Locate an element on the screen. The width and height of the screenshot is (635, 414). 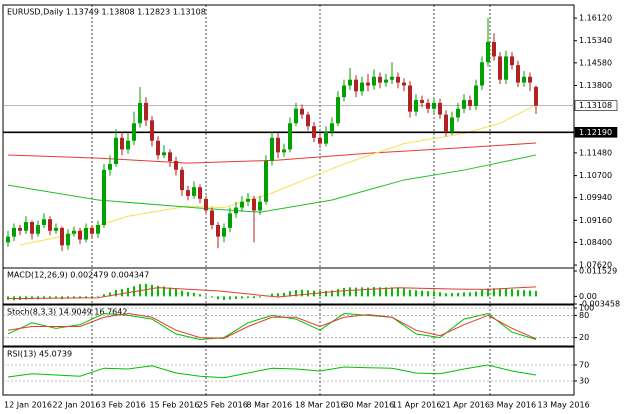
price-label: 1.12190 is located at coordinates (595, 132).